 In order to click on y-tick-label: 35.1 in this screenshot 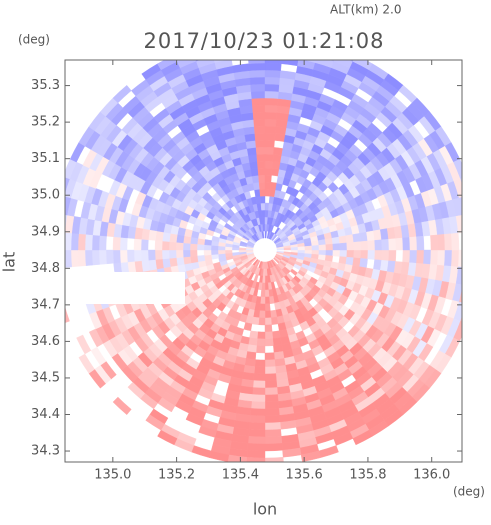, I will do `click(45, 158)`.